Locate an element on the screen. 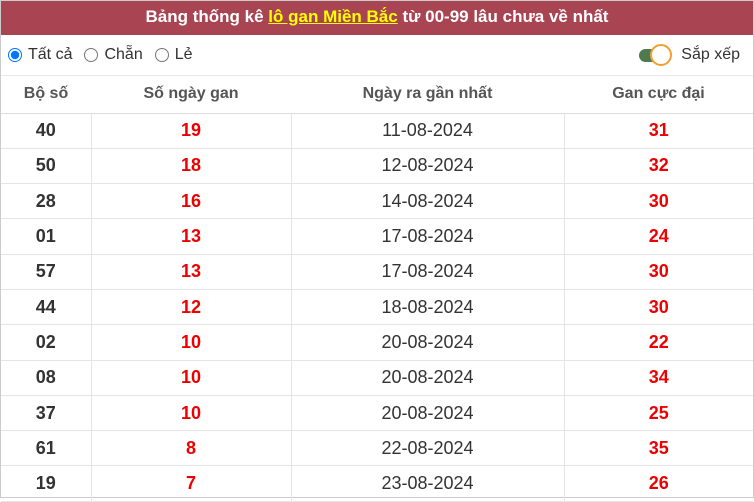  header-bo-so: Bộ số is located at coordinates (46, 95).